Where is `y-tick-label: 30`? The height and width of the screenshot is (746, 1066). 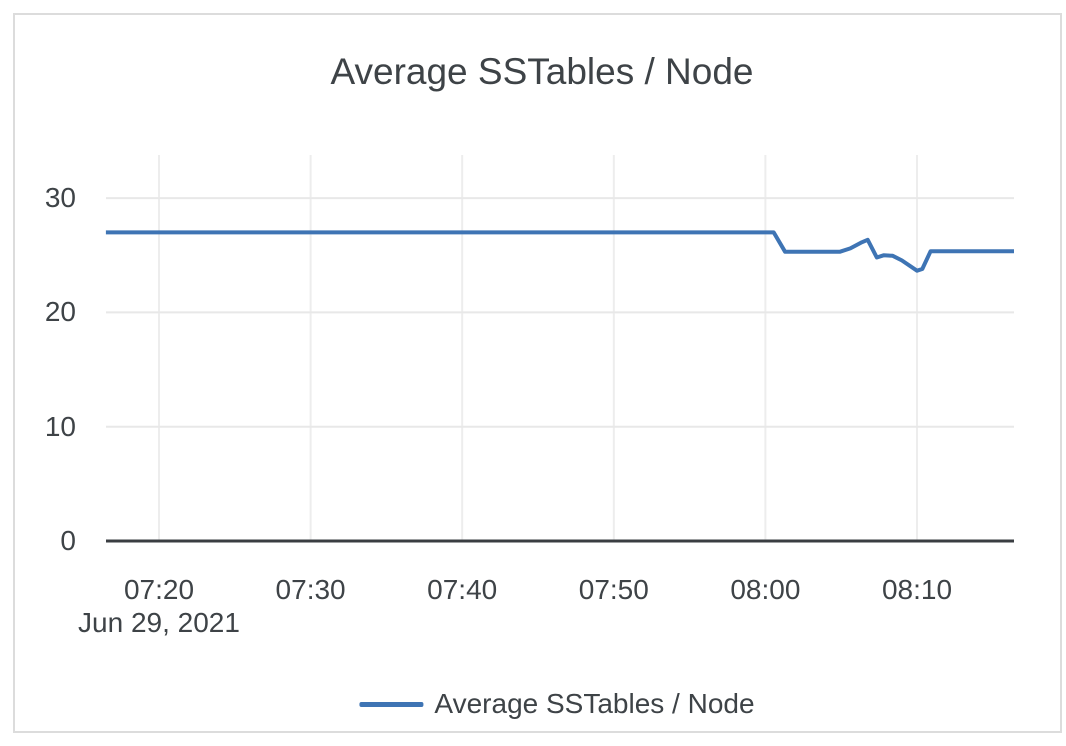
y-tick-label: 30 is located at coordinates (60, 198).